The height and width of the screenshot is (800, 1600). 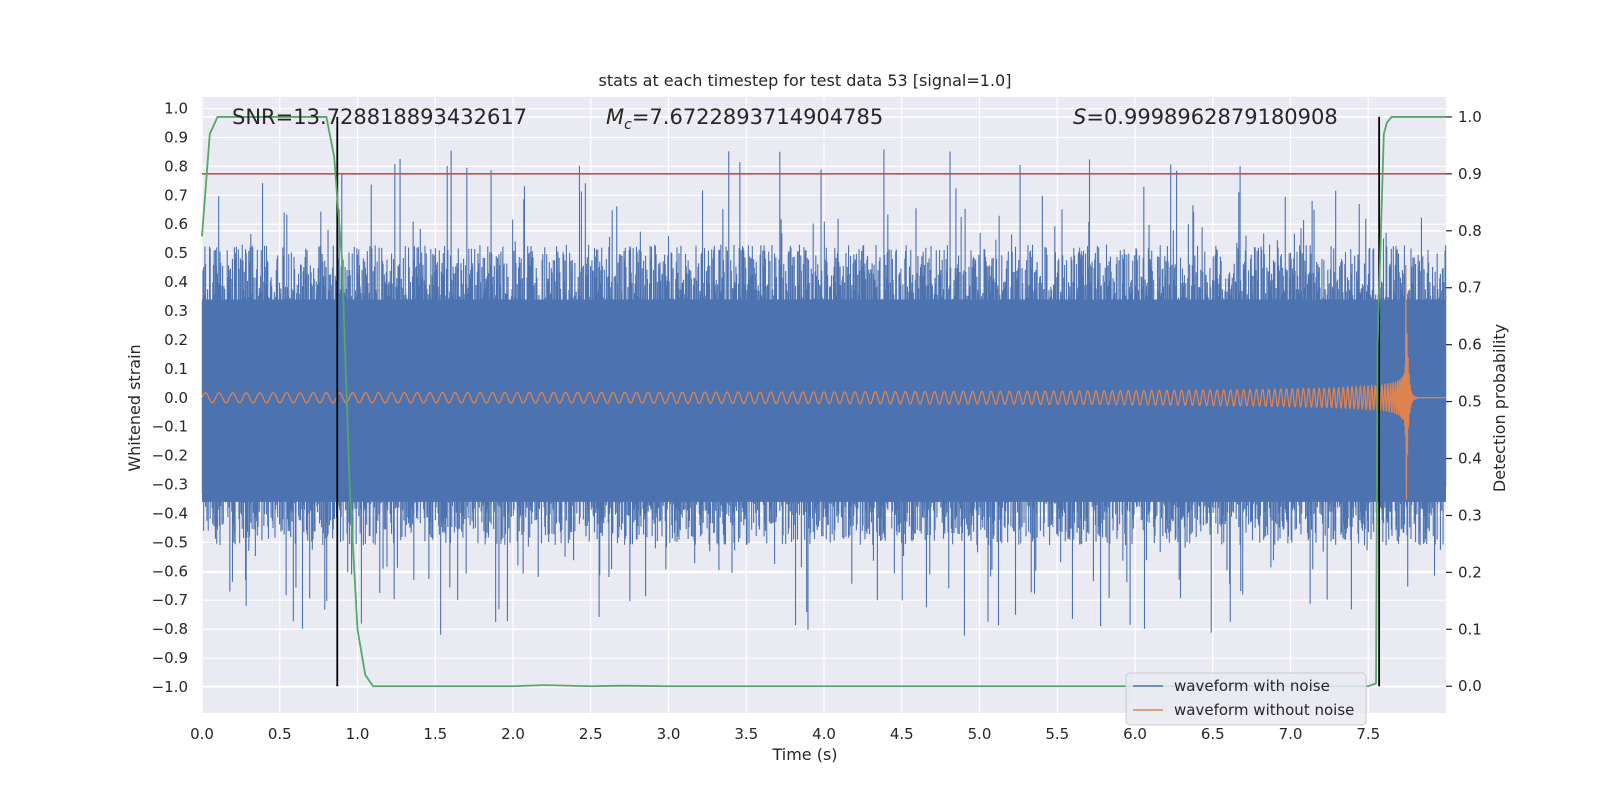 What do you see at coordinates (1079, 117) in the screenshot?
I see `s-symbol: S` at bounding box center [1079, 117].